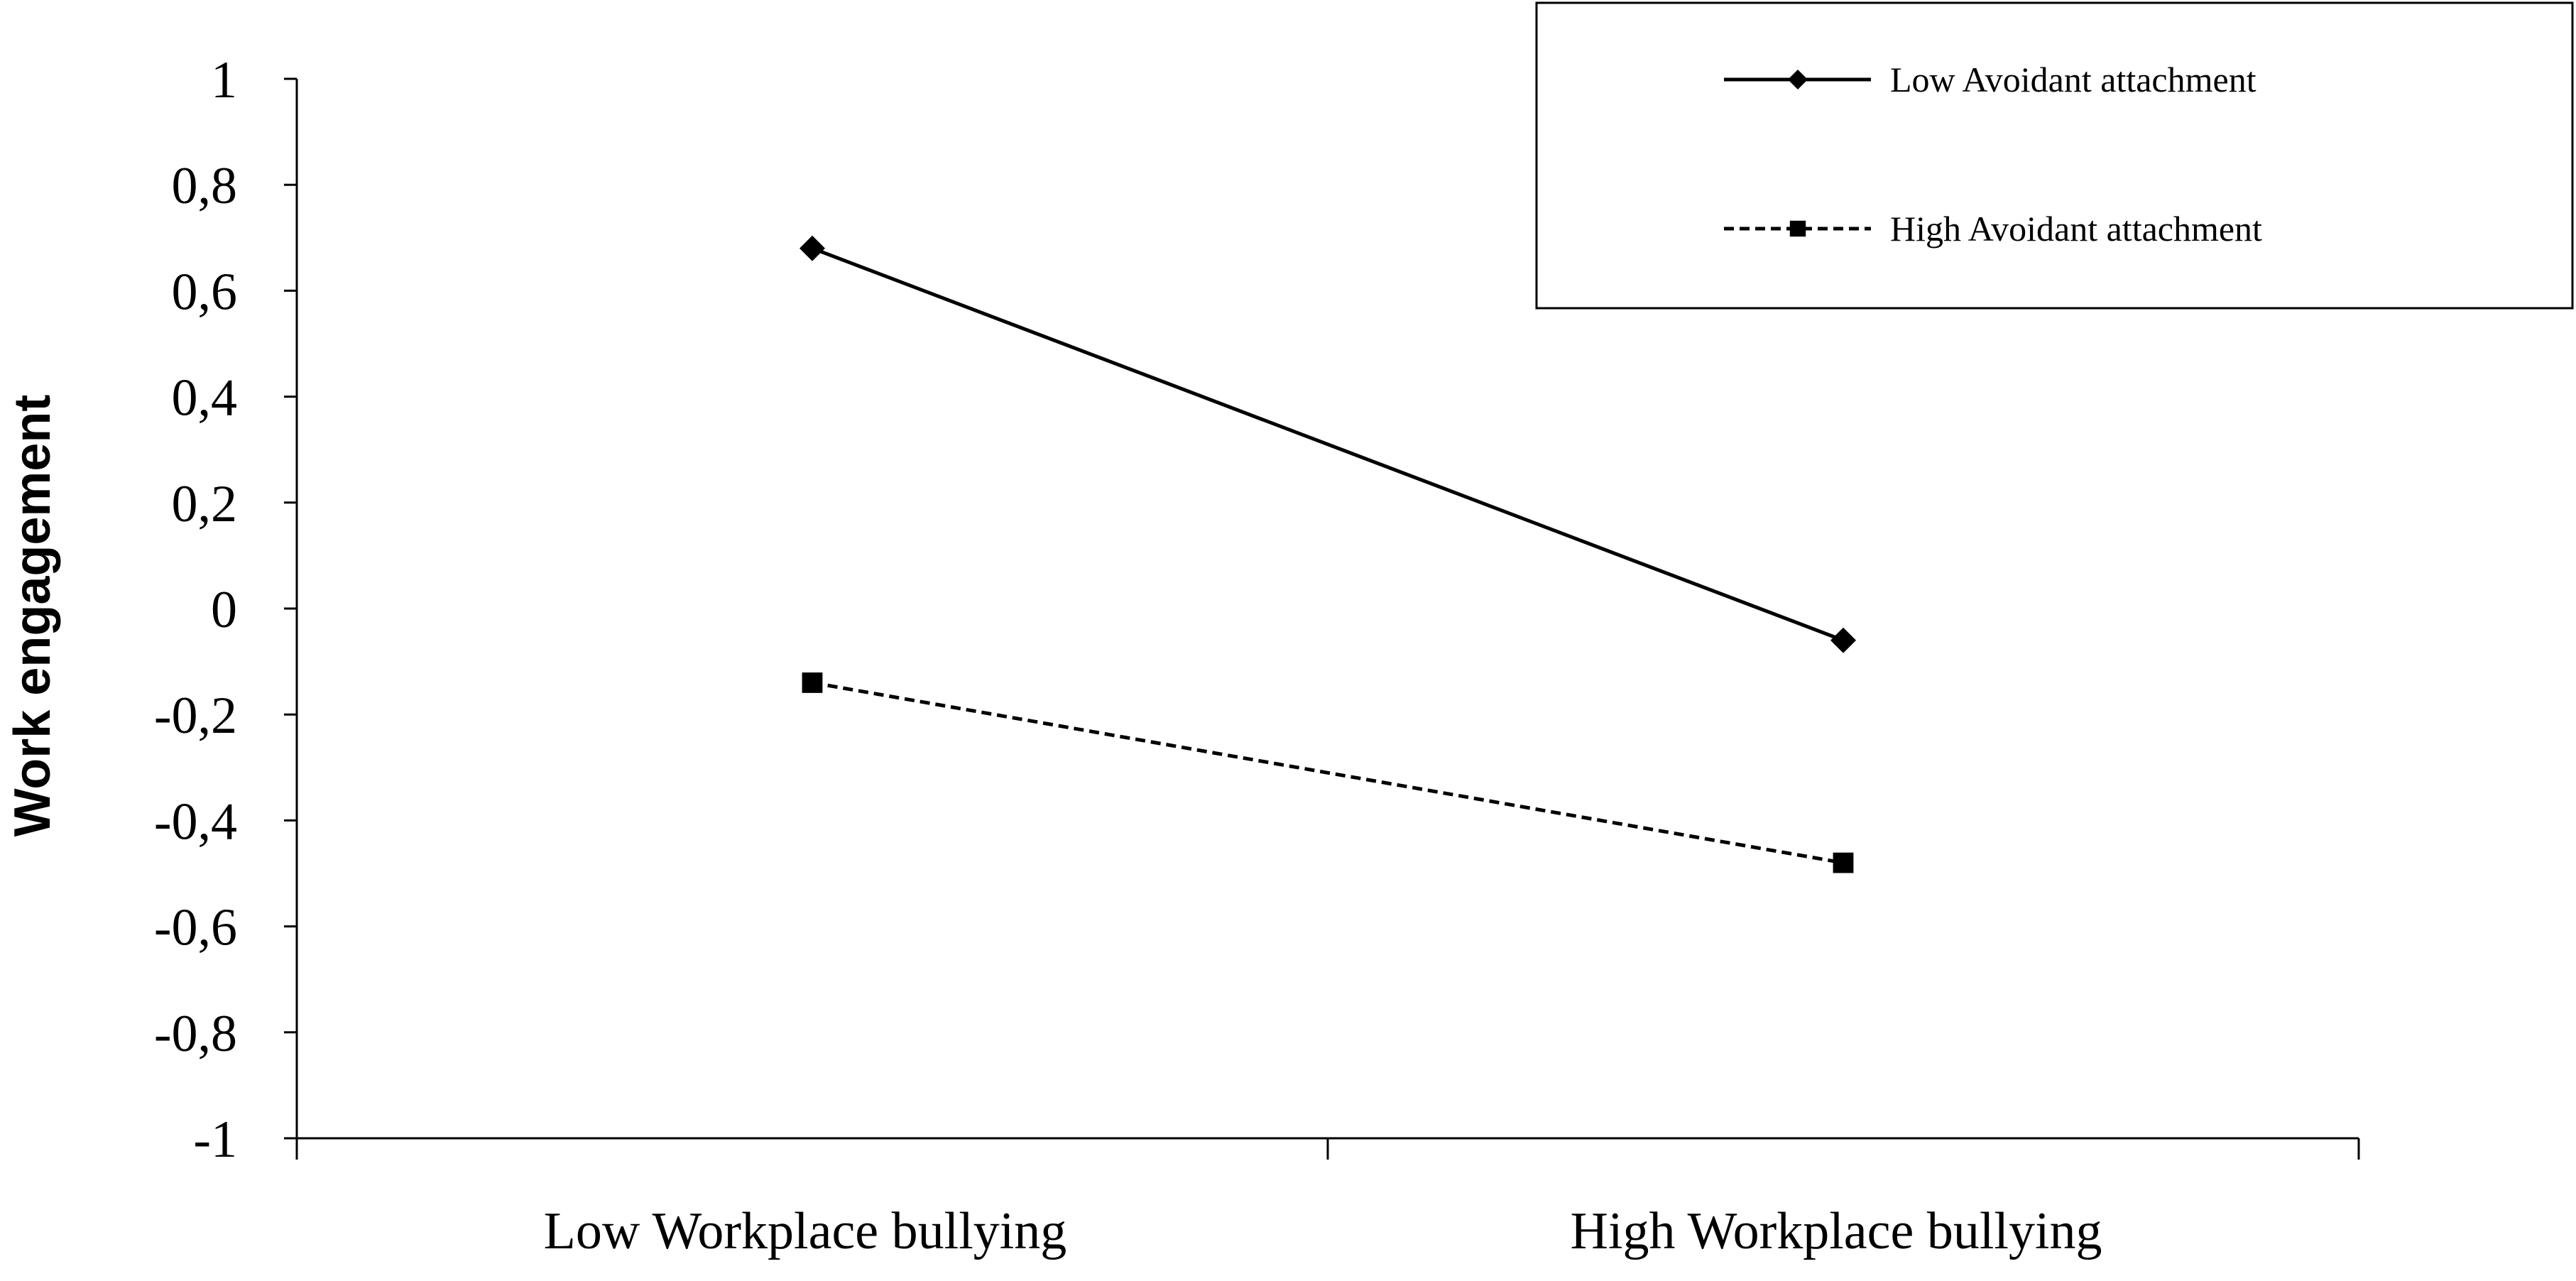 Image resolution: width=2576 pixels, height=1281 pixels. I want to click on y-tick-label: 0,2, so click(205, 504).